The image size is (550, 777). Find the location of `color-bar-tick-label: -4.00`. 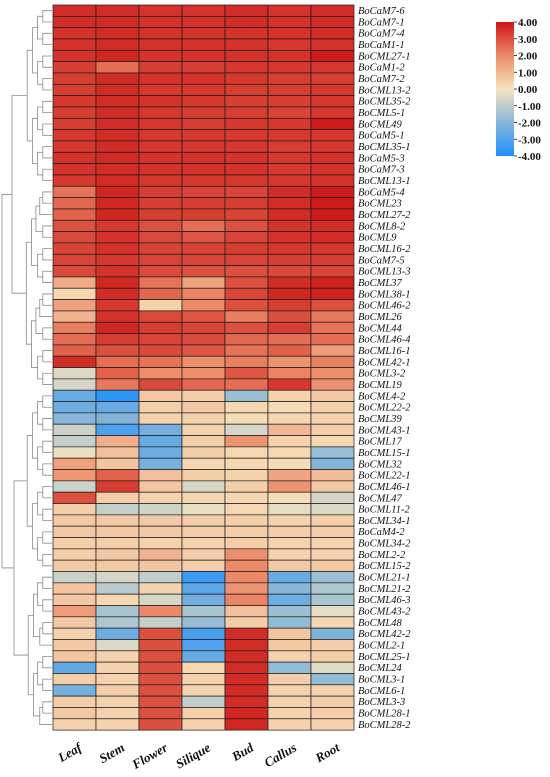

color-bar-tick-label: -4.00 is located at coordinates (529, 157).